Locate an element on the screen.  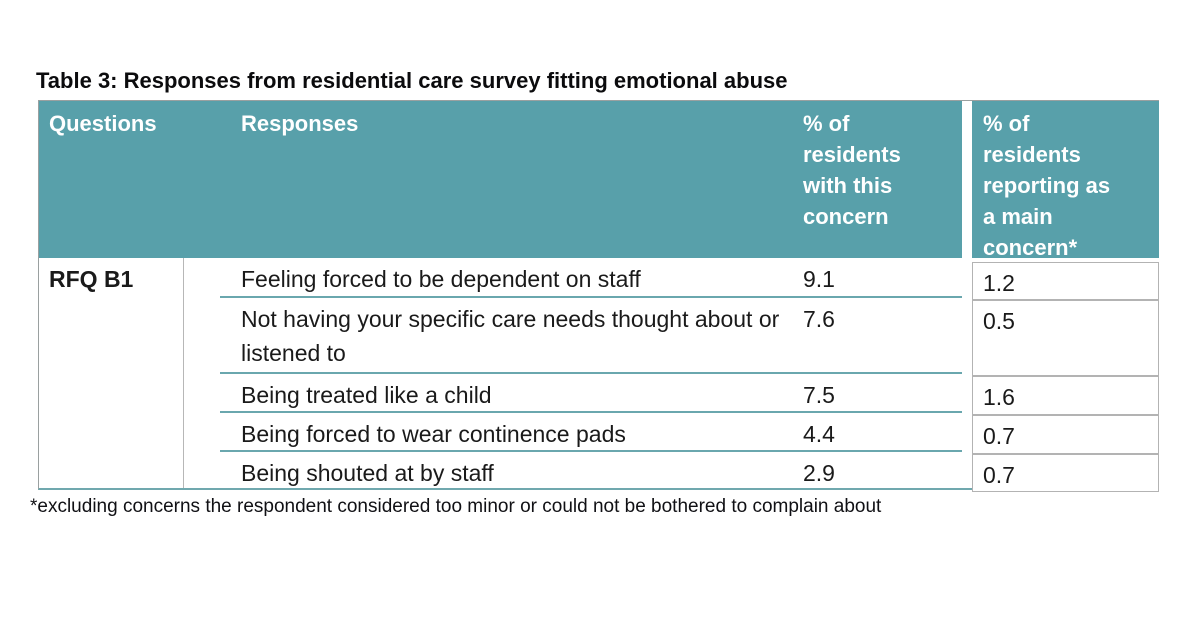
response-cell: Feeling forced to be dependent on staff is located at coordinates (441, 279).